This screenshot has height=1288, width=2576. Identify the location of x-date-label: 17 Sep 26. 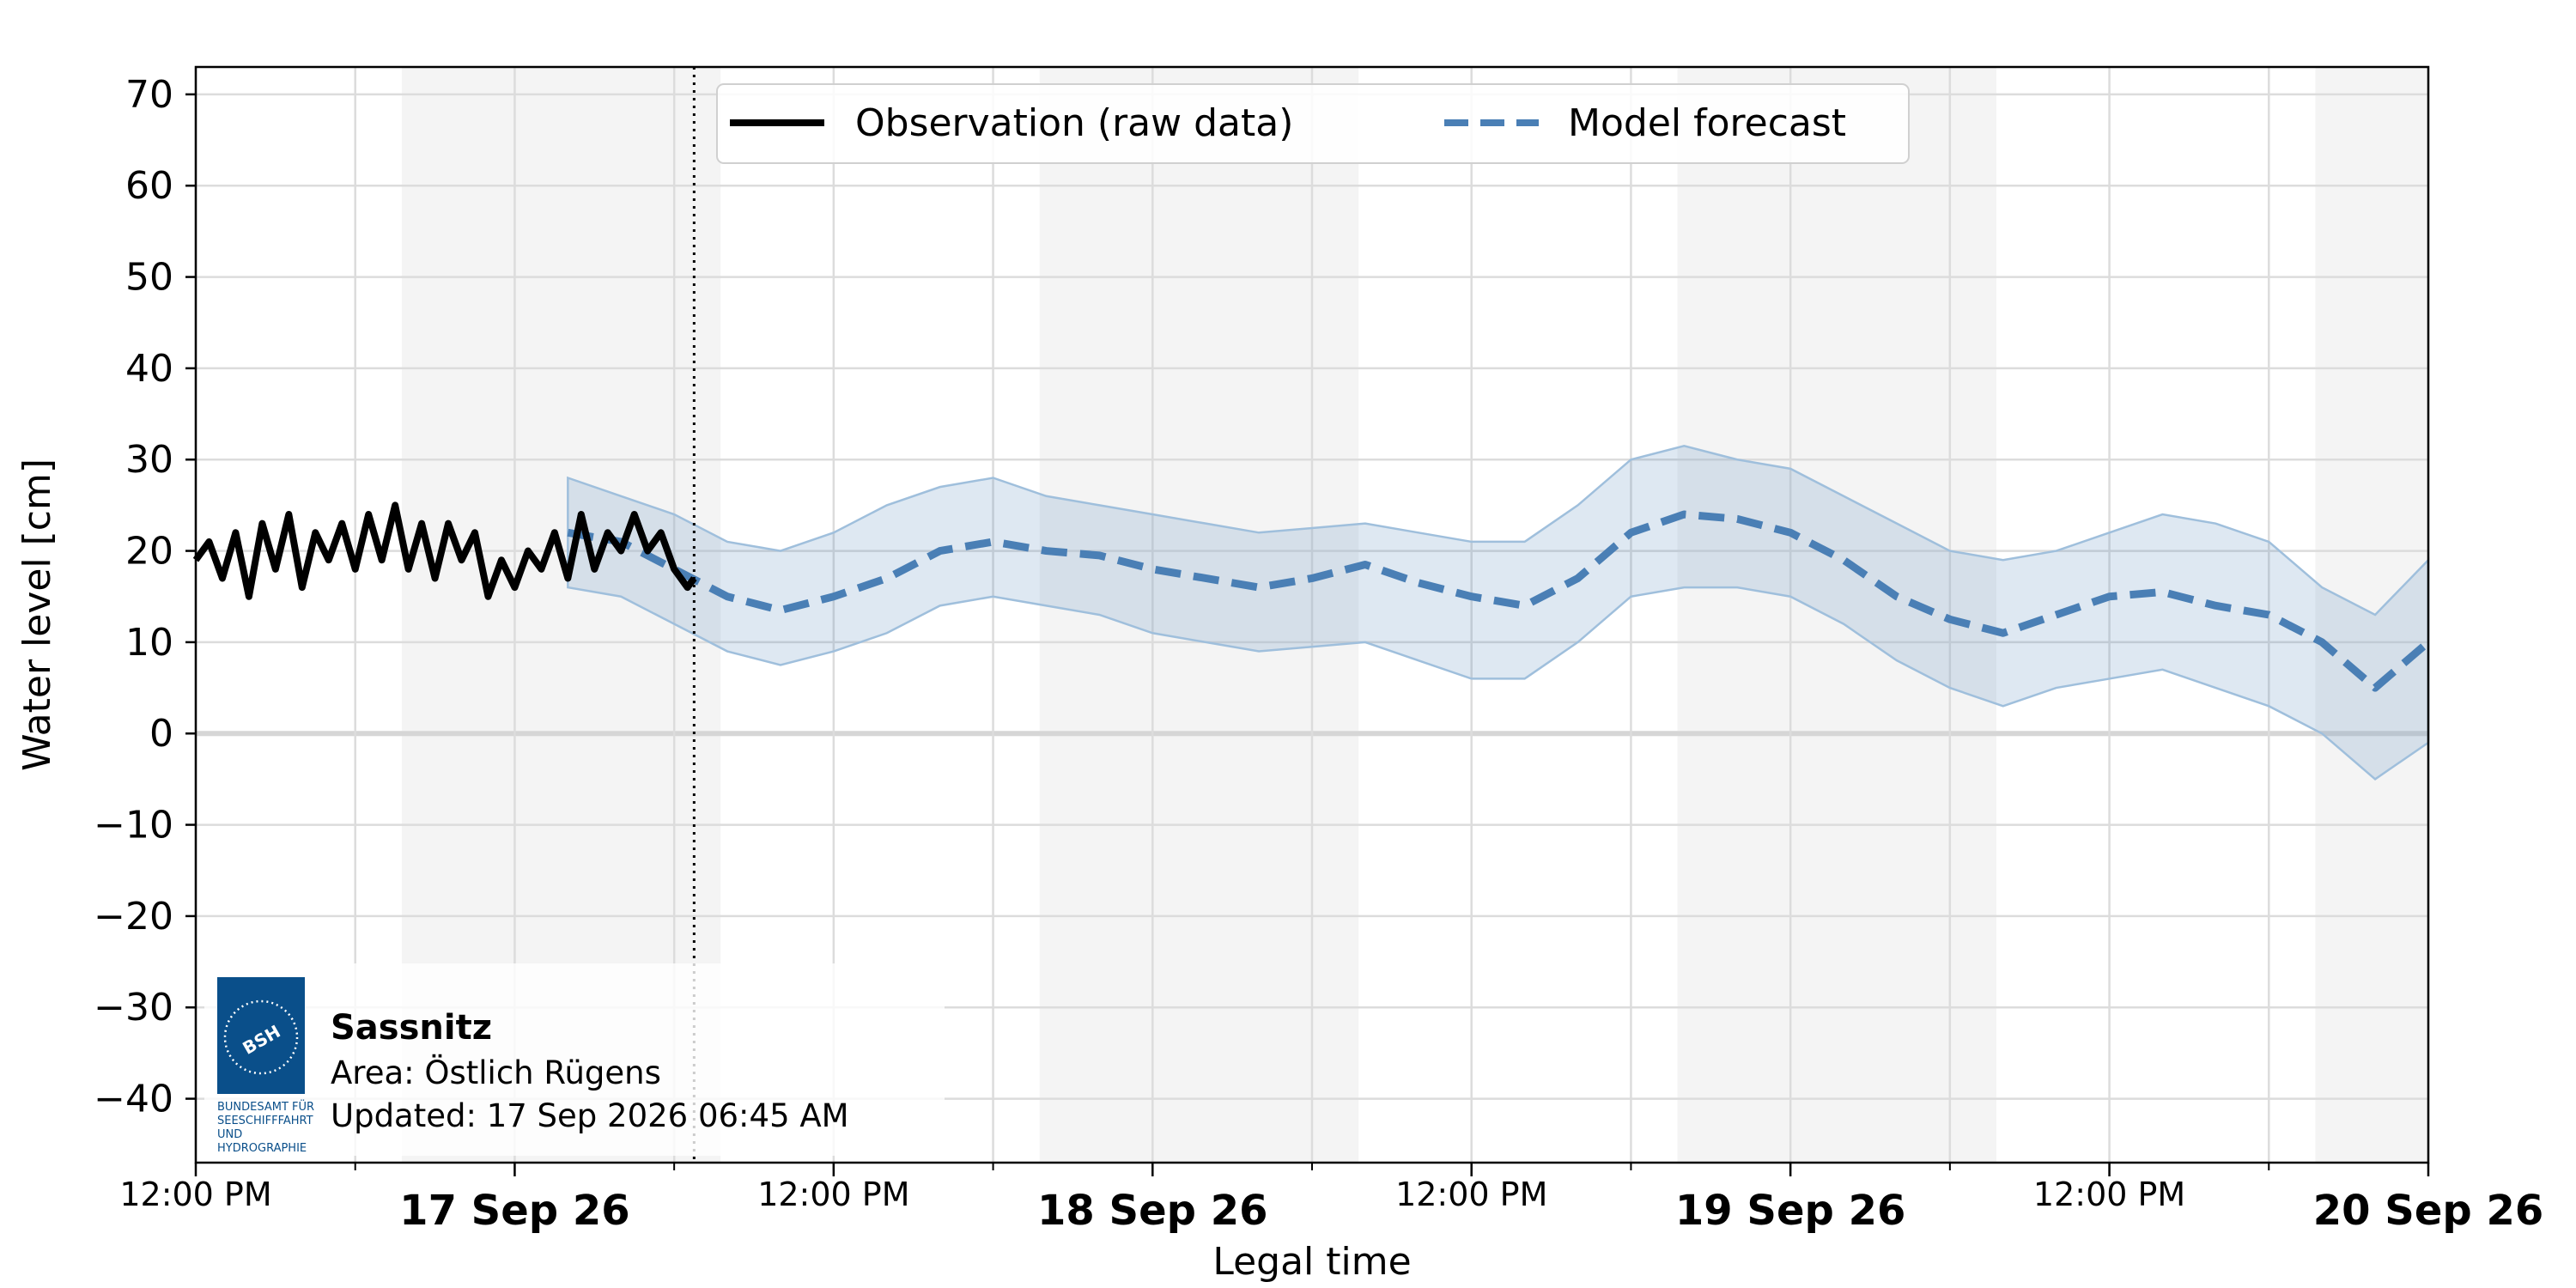
(514, 1211).